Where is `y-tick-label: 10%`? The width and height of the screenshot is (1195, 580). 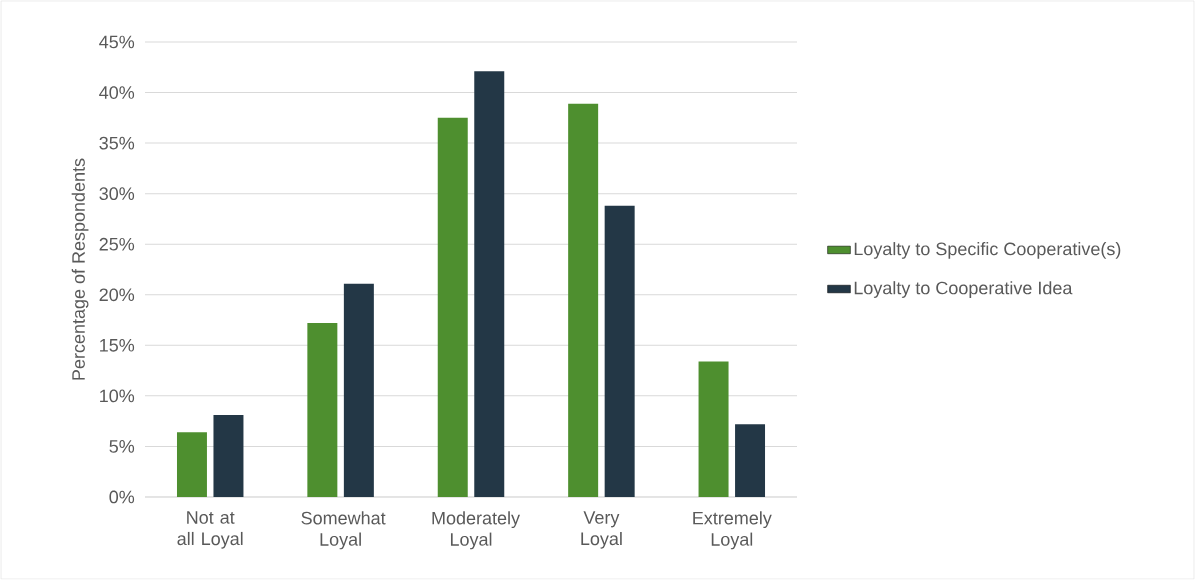 y-tick-label: 10% is located at coordinates (117, 396).